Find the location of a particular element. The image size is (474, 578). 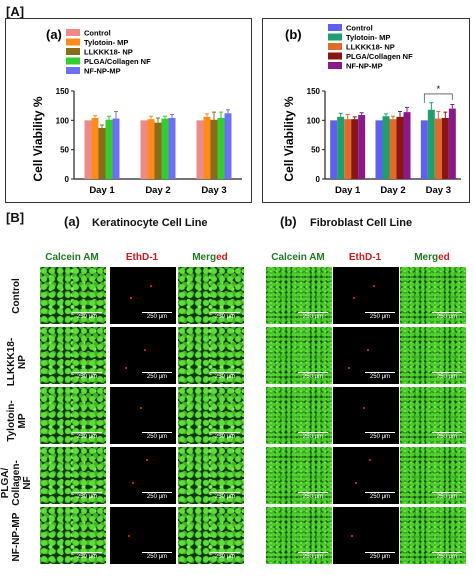

y-axis-label: Cell Viability % is located at coordinates (38, 138).